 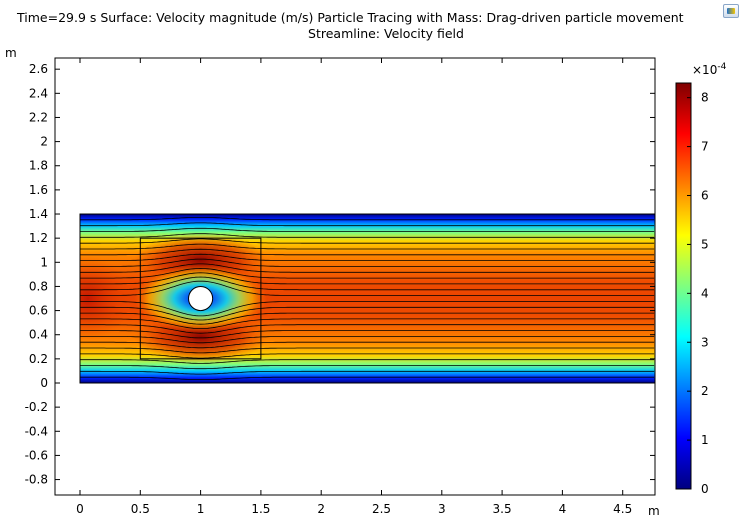 What do you see at coordinates (140, 509) in the screenshot?
I see `x-tick-label: 0.5` at bounding box center [140, 509].